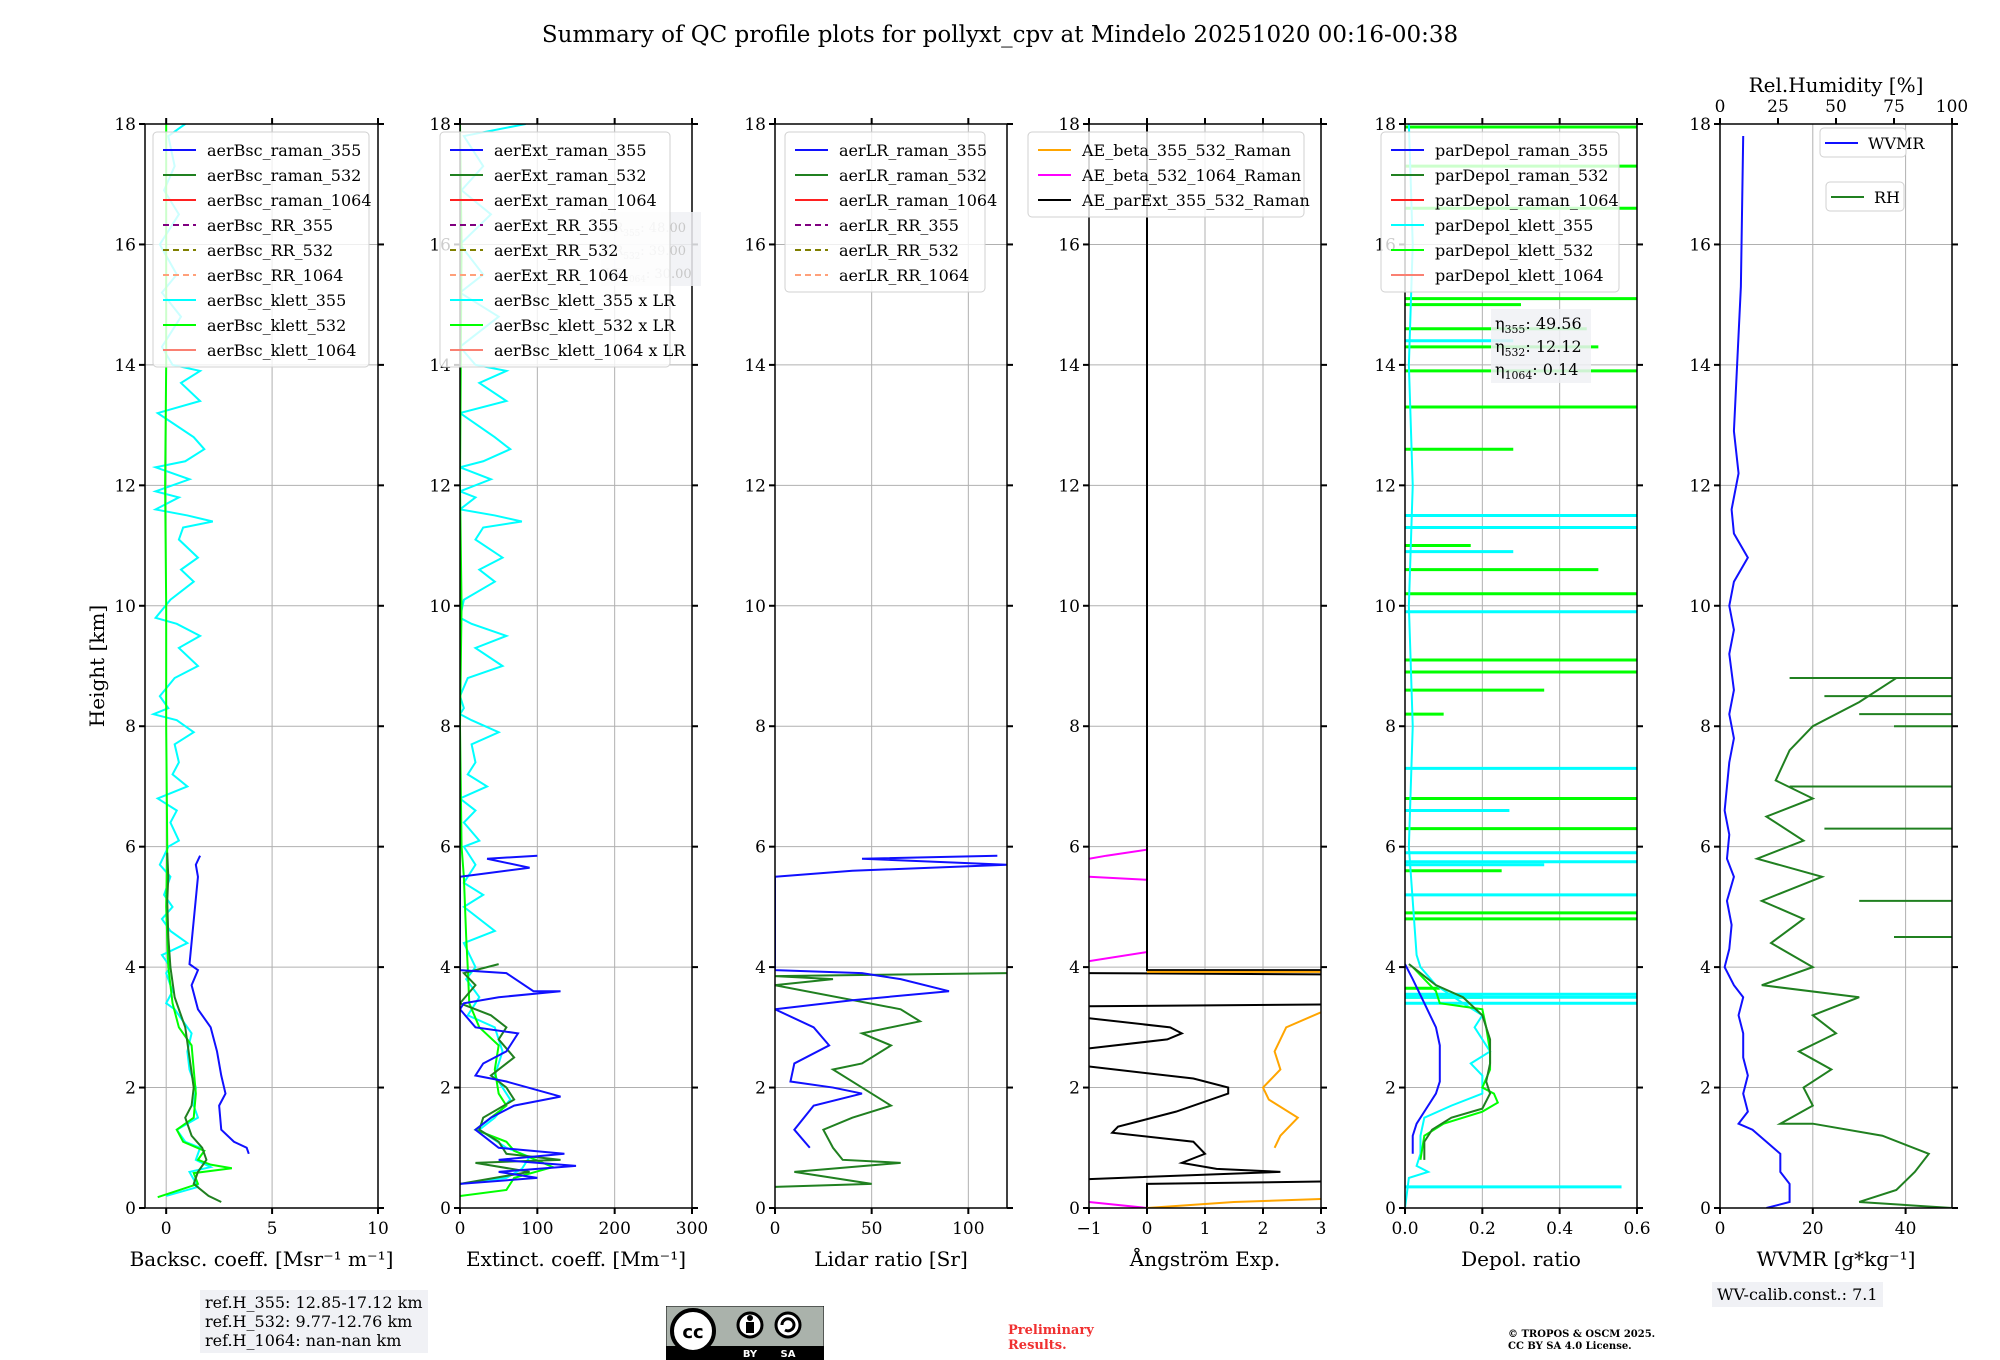 Image resolution: width=2000 pixels, height=1360 pixels. I want to click on top-x-tick-label: 75, so click(1894, 107).